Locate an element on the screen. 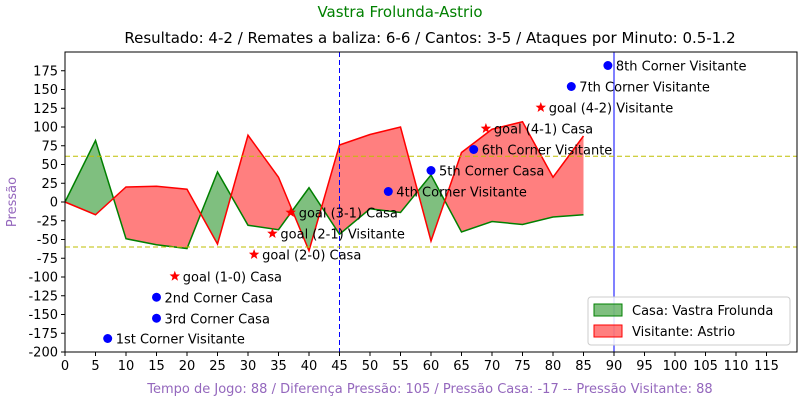  event-label-7: 4th Corner Visitante is located at coordinates (461, 193).